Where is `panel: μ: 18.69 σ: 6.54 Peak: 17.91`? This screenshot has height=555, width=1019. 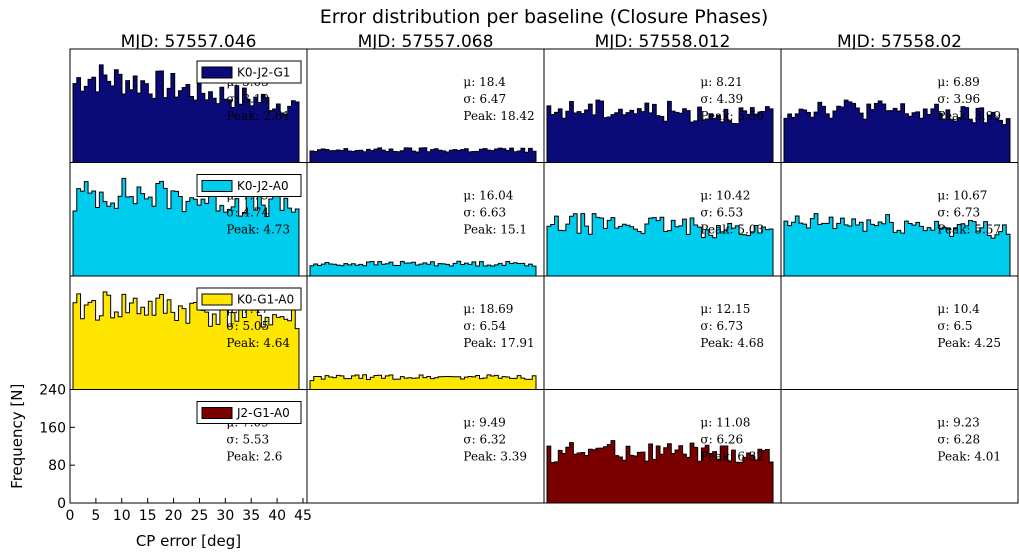 panel: μ: 18.69 σ: 6.54 Peak: 17.91 is located at coordinates (425, 332).